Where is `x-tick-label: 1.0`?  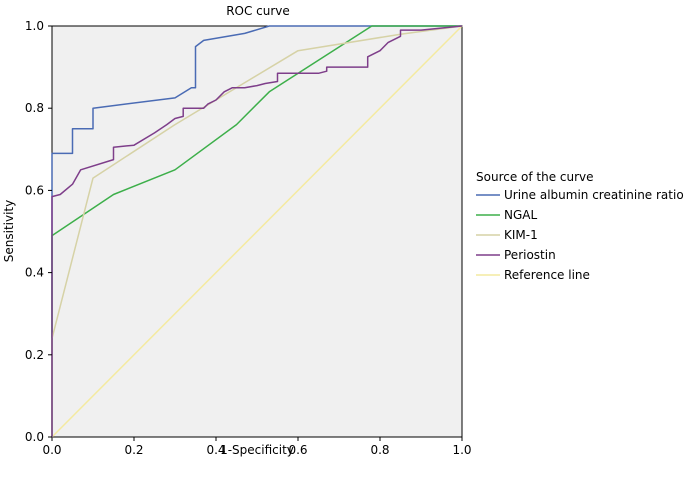 x-tick-label: 1.0 is located at coordinates (461, 450).